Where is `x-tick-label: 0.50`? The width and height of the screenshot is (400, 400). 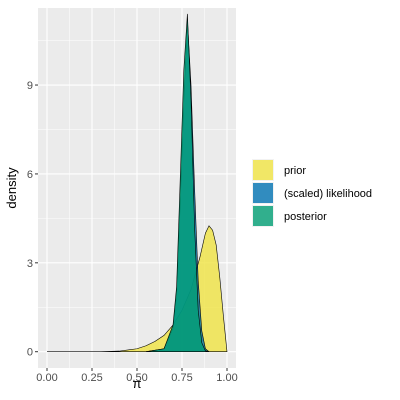
x-tick-label: 0.50 is located at coordinates (136, 378).